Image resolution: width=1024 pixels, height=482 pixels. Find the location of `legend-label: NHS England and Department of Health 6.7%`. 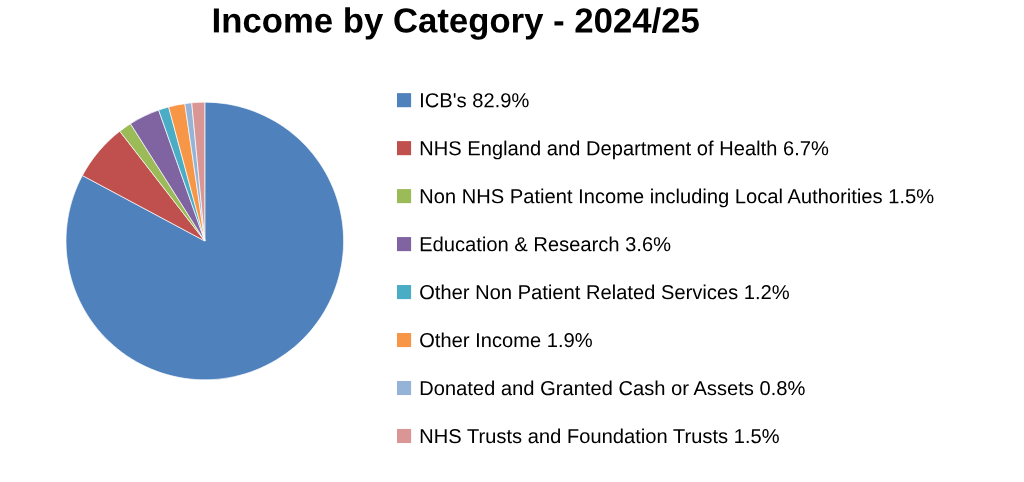

legend-label: NHS England and Department of Health 6.7% is located at coordinates (624, 150).